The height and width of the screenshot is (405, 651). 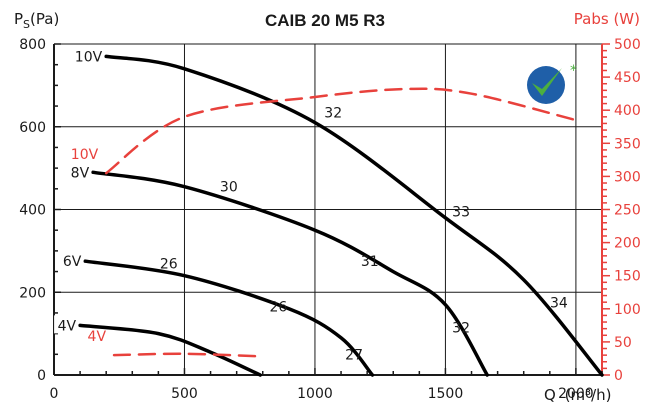 I want to click on logo-check-icon, so click(x=547, y=82).